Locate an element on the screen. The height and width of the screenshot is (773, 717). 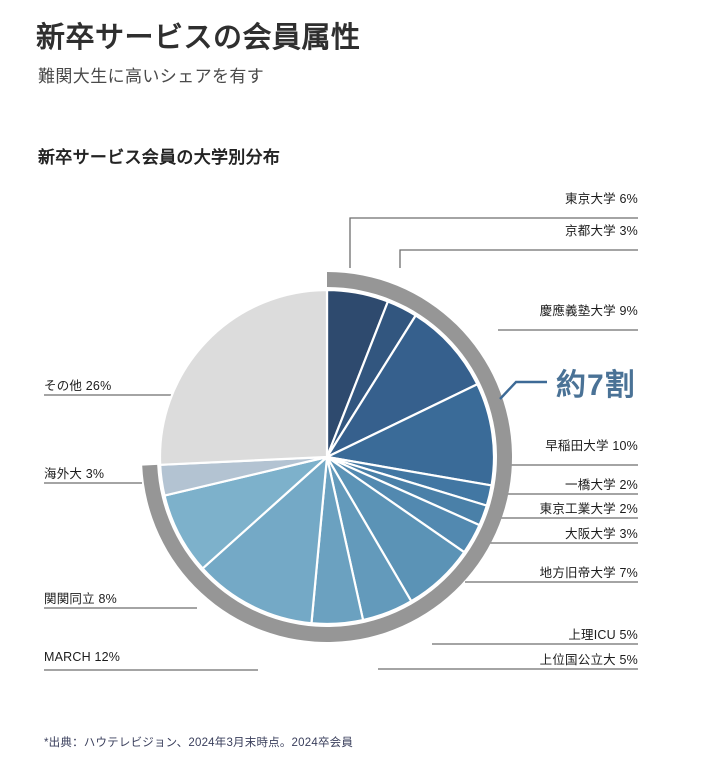
chart-title: 新卒サービス会員の大学別分布 is located at coordinates (159, 157).